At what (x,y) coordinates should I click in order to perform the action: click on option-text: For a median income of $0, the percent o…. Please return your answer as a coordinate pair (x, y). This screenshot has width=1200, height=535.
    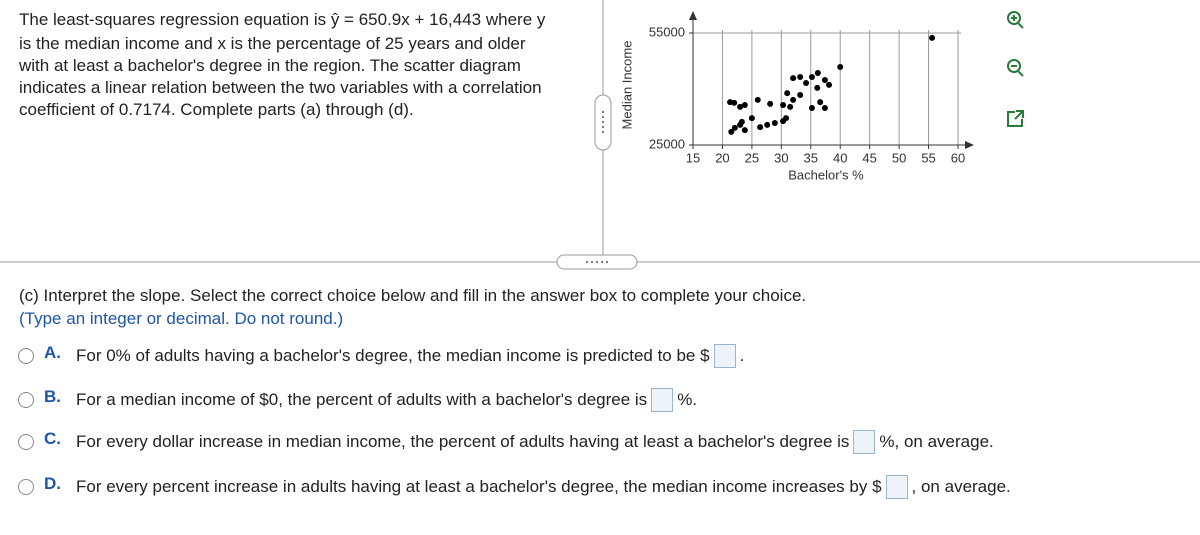
    Looking at the image, I should click on (362, 399).